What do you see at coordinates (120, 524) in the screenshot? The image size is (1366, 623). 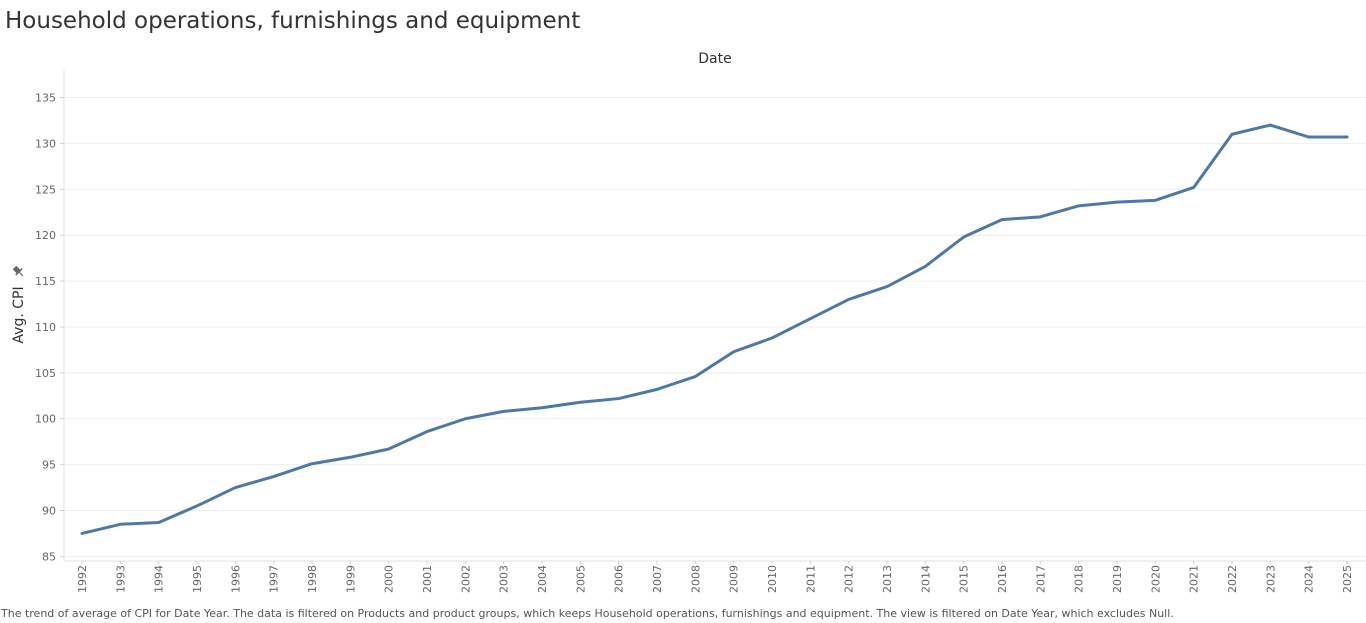 I see `data-point-1993` at bounding box center [120, 524].